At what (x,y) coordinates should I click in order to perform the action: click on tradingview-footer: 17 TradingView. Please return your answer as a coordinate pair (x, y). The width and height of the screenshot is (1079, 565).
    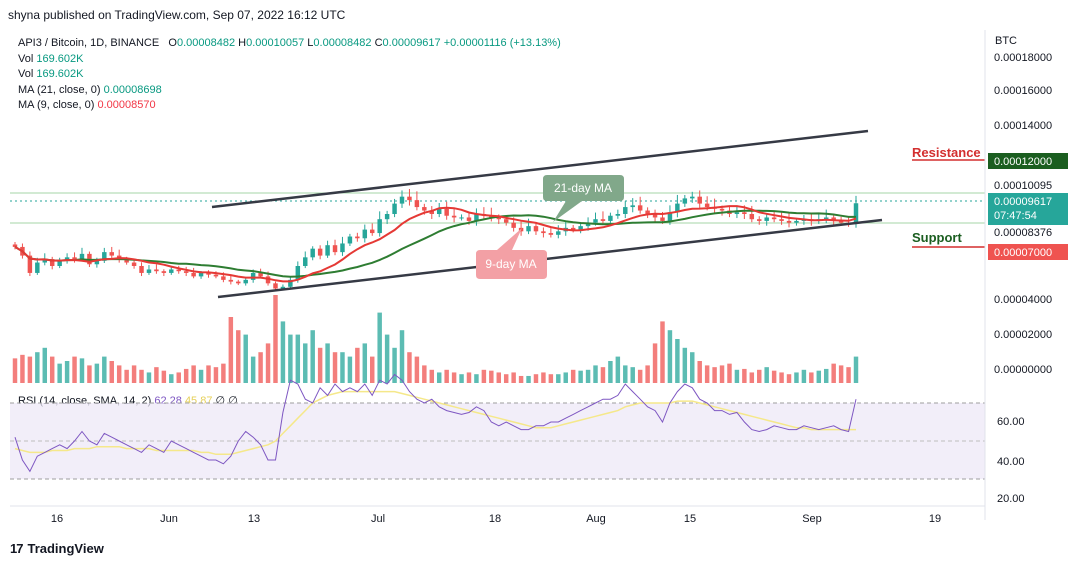
    Looking at the image, I should click on (57, 548).